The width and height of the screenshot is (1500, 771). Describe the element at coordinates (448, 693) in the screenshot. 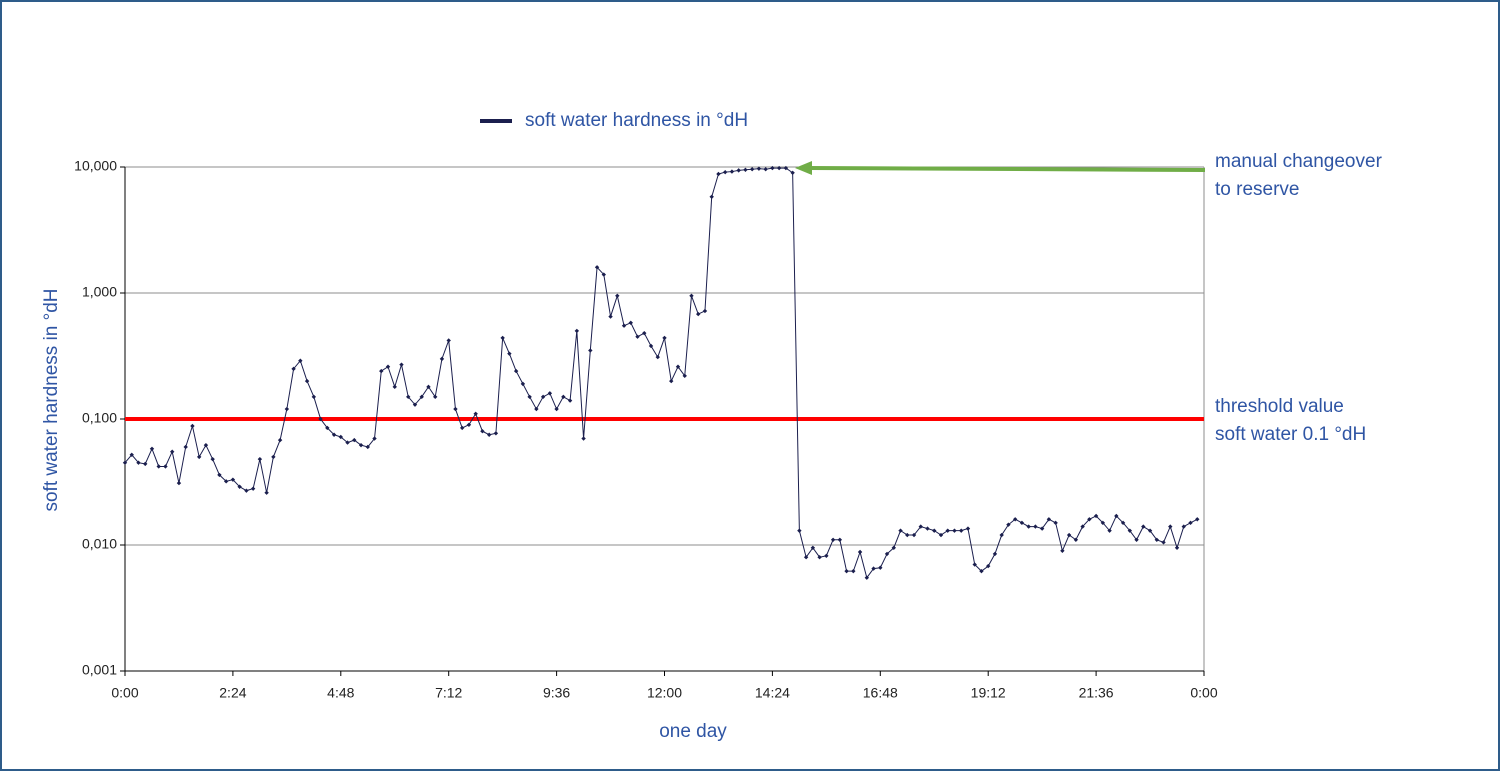

I see `x-tick-label: 7:12` at that location.